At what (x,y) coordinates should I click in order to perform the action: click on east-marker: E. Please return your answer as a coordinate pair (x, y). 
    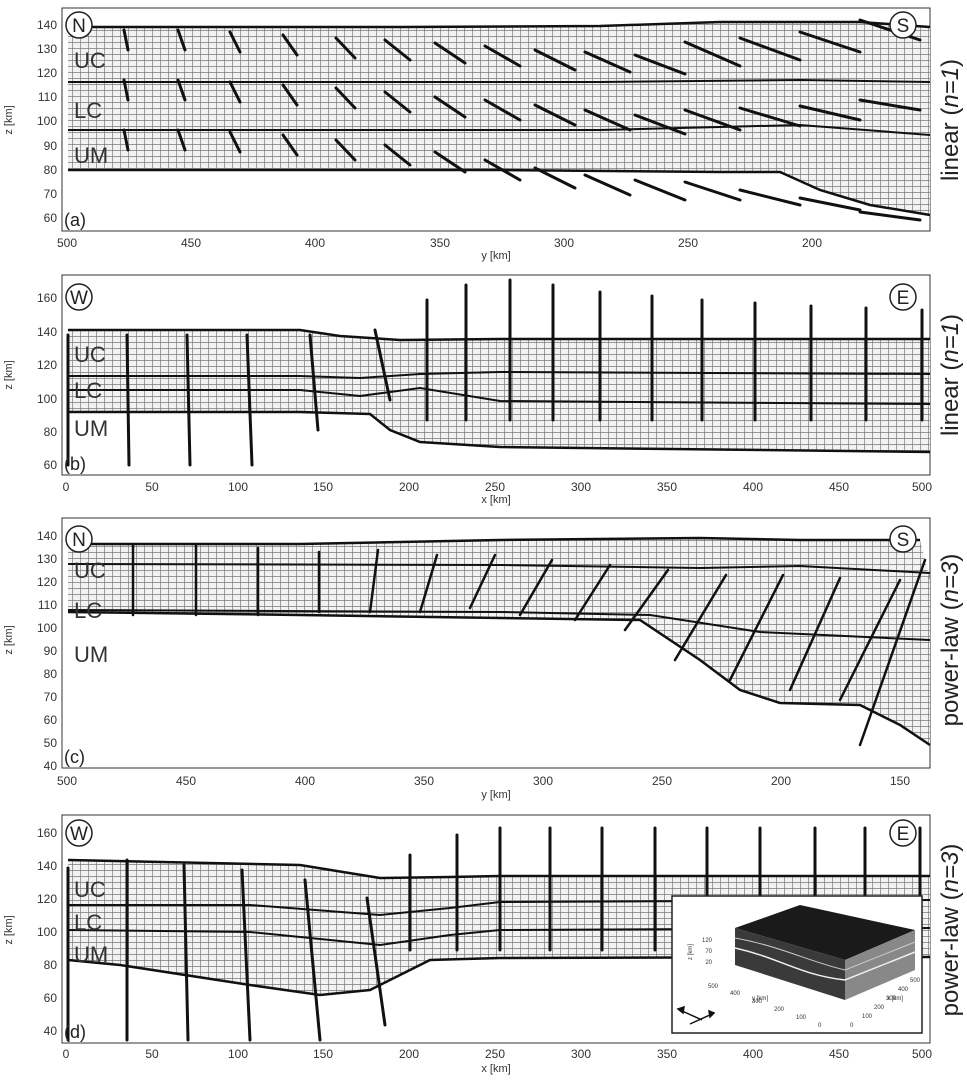
    Looking at the image, I should click on (903, 834).